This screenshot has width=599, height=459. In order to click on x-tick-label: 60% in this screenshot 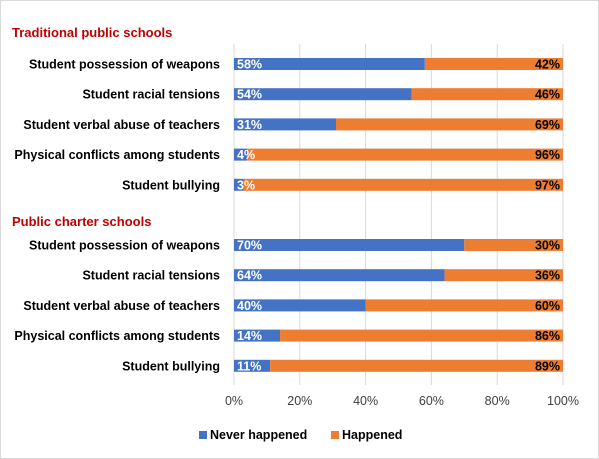, I will do `click(431, 401)`.